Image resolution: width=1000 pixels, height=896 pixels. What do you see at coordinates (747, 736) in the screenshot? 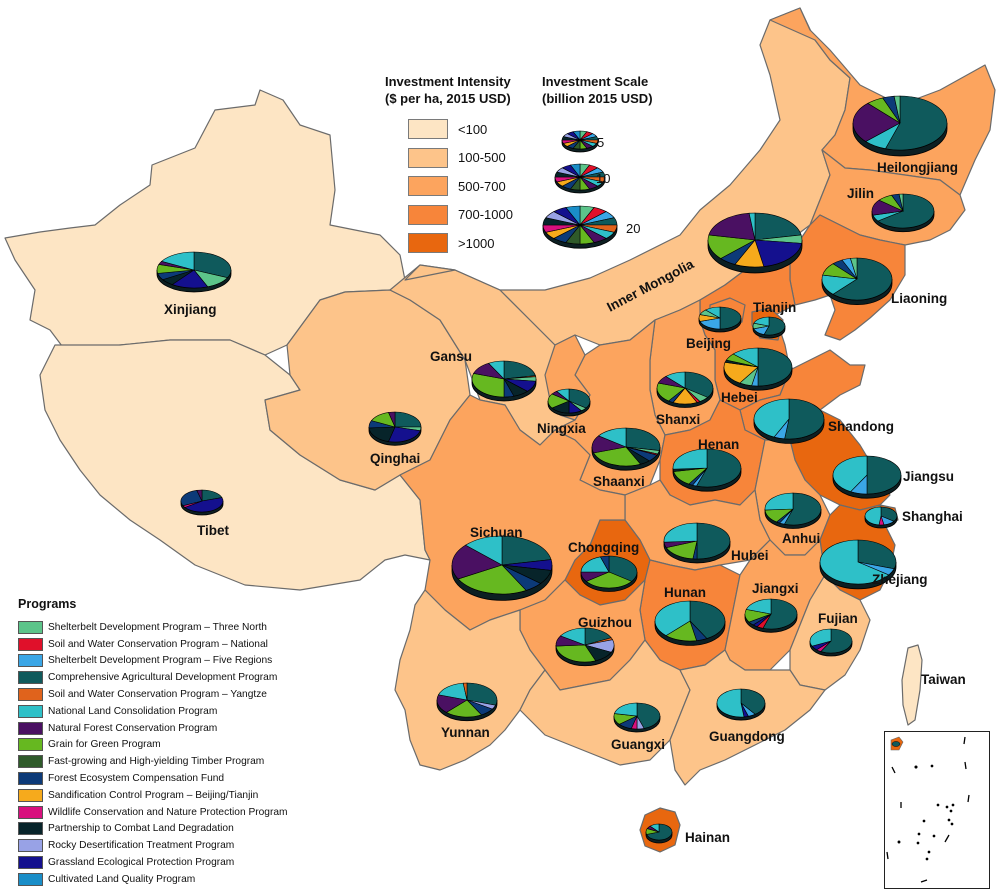
I see `province-label: Guangdong` at bounding box center [747, 736].